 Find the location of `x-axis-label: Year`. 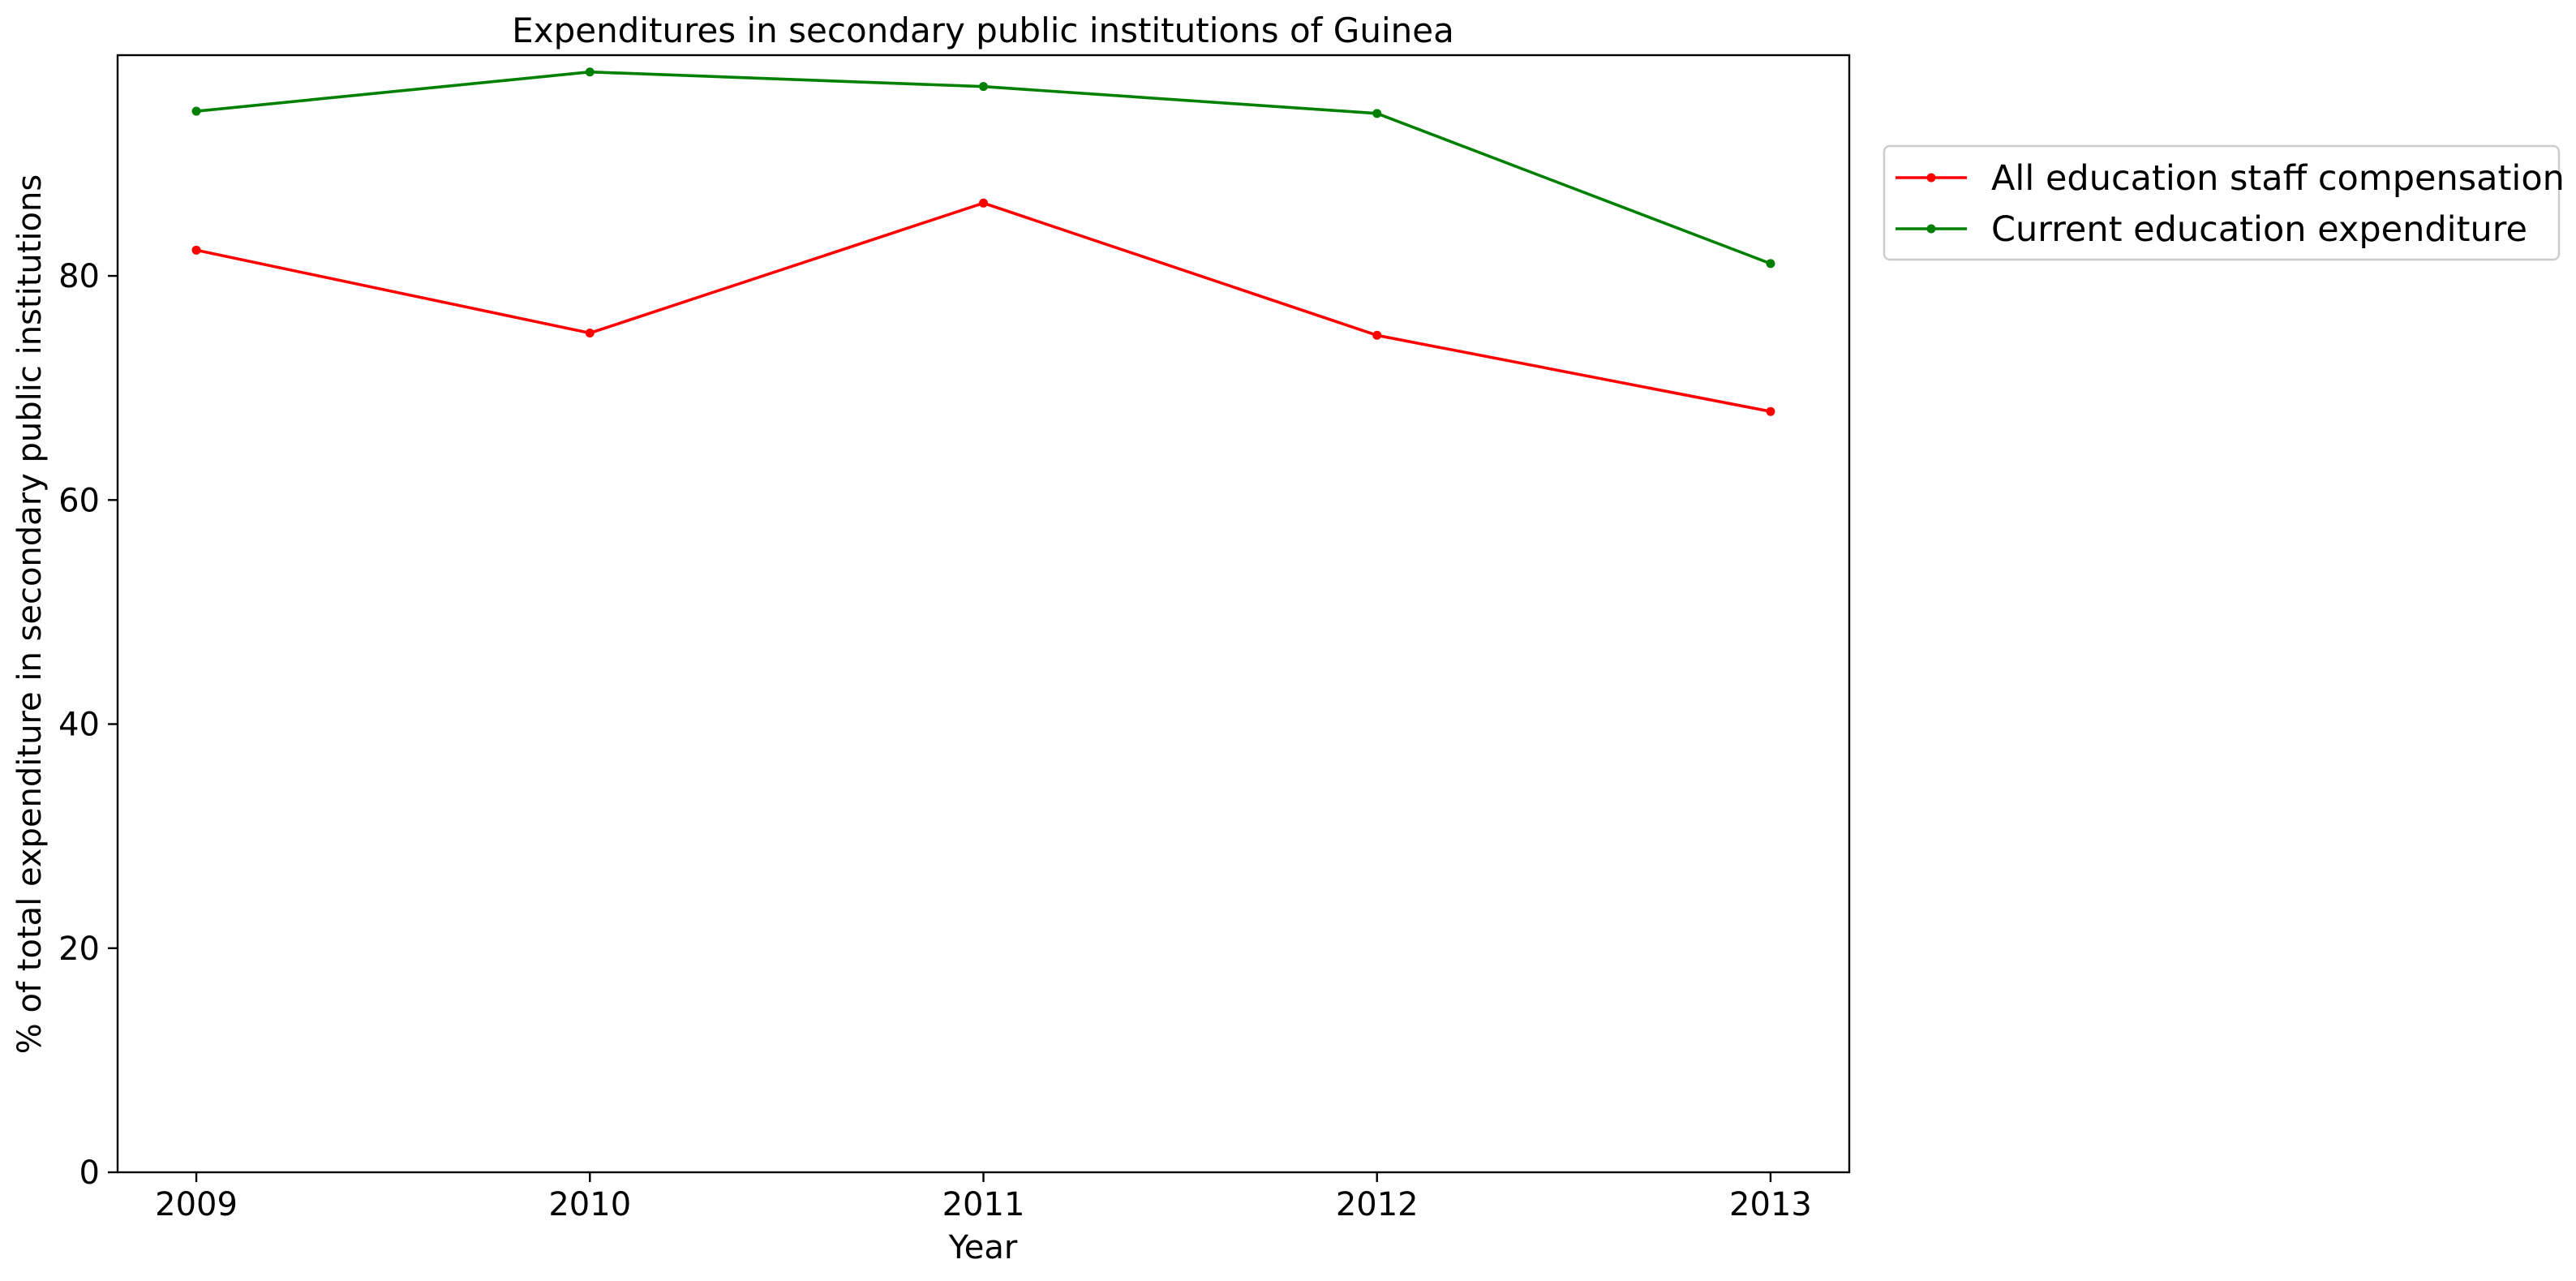

x-axis-label: Year is located at coordinates (983, 1247).